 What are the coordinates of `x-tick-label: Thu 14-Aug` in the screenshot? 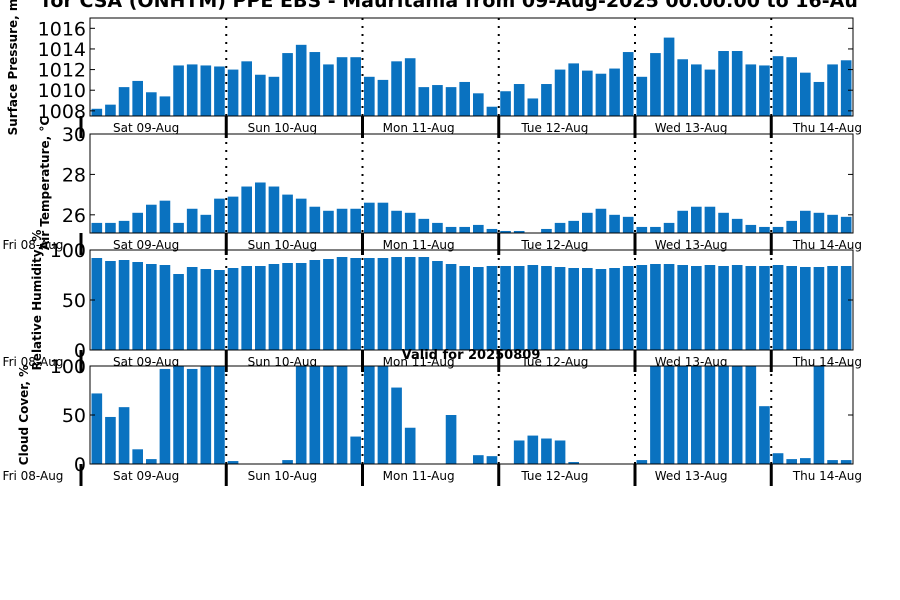 It's located at (827, 476).